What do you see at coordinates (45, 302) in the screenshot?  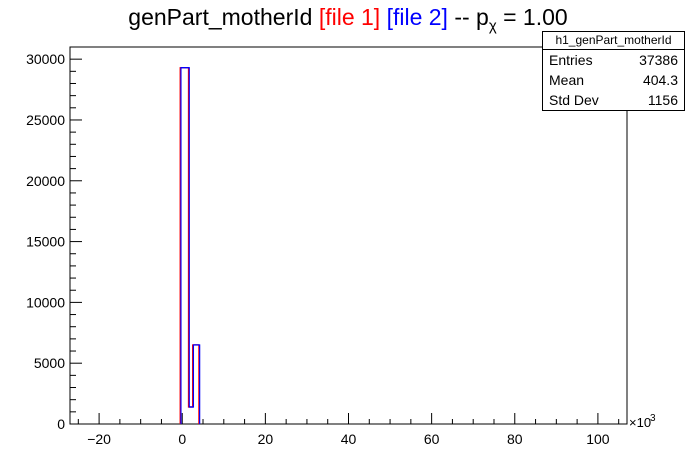 I see `y-tick-label: 10000` at bounding box center [45, 302].